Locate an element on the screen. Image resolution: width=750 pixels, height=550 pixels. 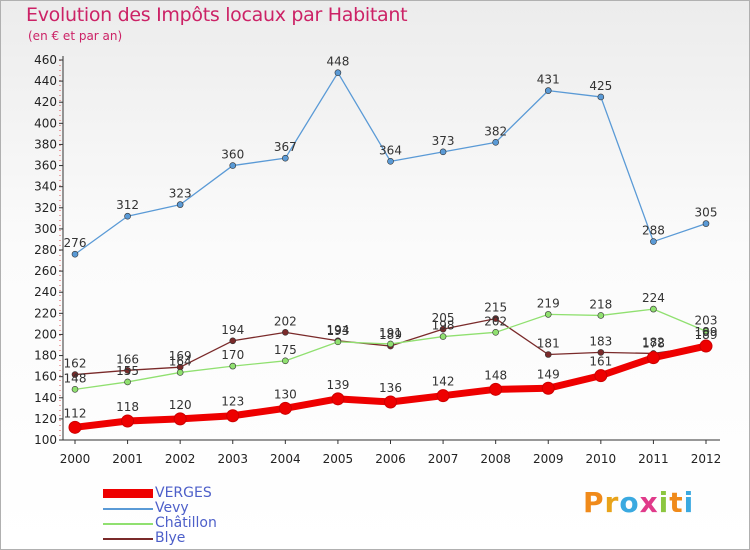
data-label: 112 is located at coordinates (75, 413).